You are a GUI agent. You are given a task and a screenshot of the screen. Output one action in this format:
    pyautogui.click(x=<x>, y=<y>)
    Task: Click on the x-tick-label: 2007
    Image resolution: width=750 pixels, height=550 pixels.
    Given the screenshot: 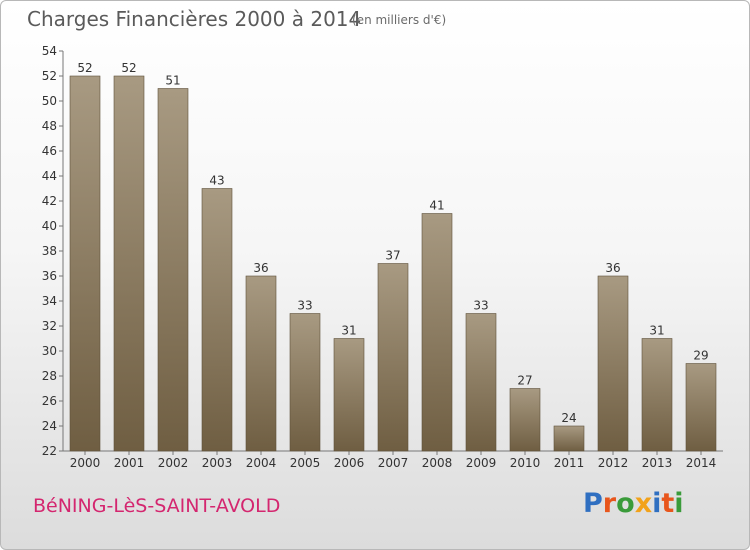 What is the action you would take?
    pyautogui.click(x=393, y=463)
    